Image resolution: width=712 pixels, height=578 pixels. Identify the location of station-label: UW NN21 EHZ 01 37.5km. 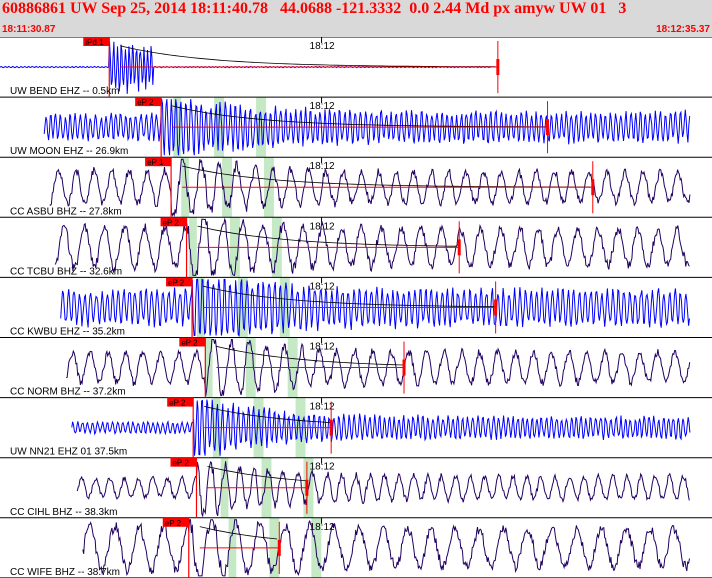
(68, 452).